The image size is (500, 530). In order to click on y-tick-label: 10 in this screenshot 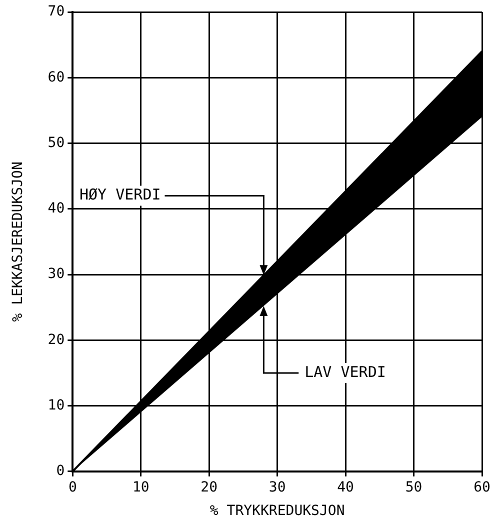, I will do `click(56, 405)`.